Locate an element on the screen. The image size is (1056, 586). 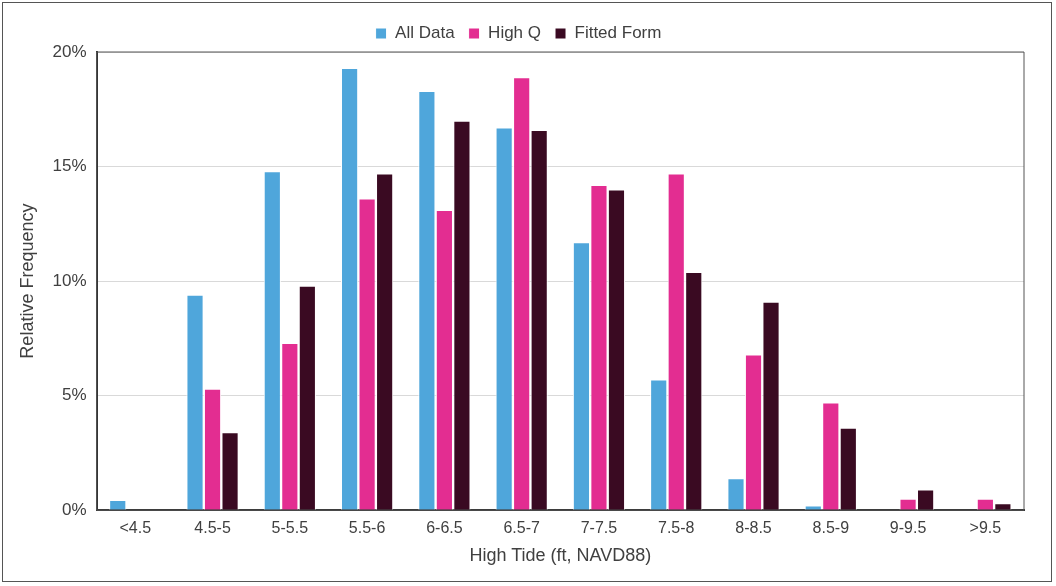
legend-label: Fitted Form is located at coordinates (618, 33).